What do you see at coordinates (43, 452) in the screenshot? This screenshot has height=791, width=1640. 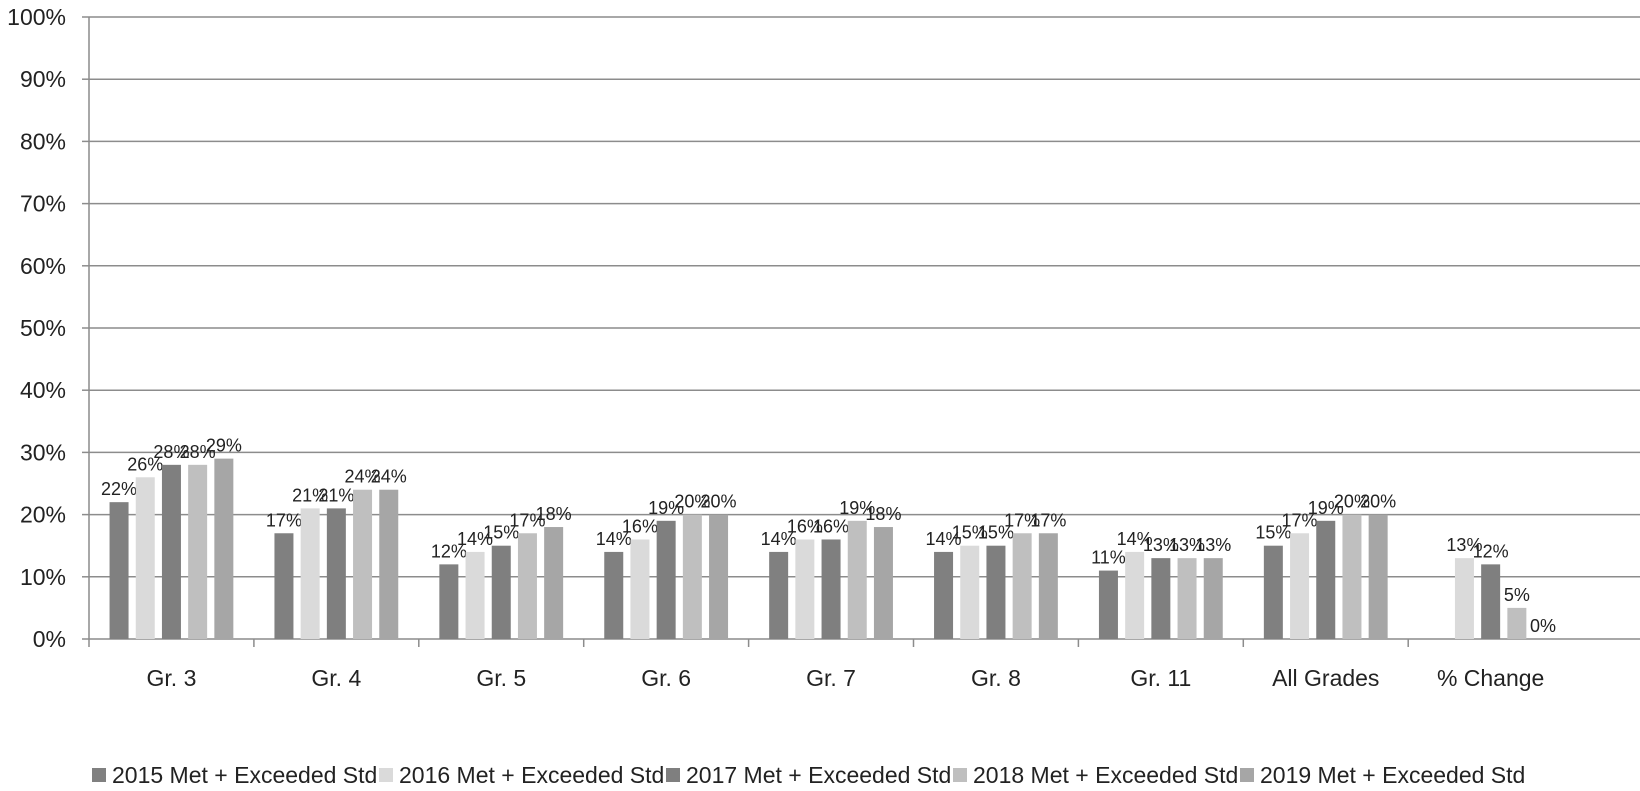 I see `y-tick-label: 30%` at bounding box center [43, 452].